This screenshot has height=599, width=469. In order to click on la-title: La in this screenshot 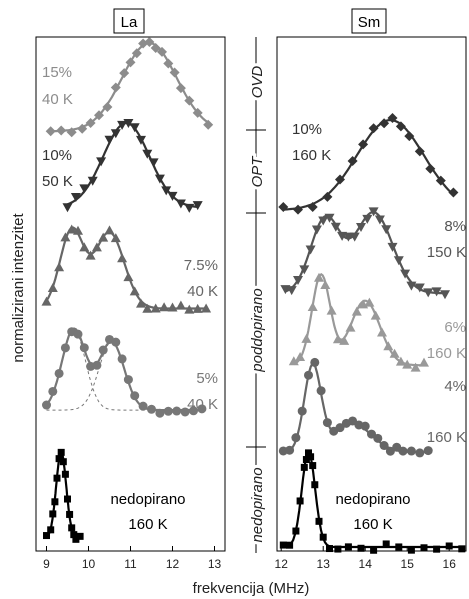, I will do `click(129, 22)`.